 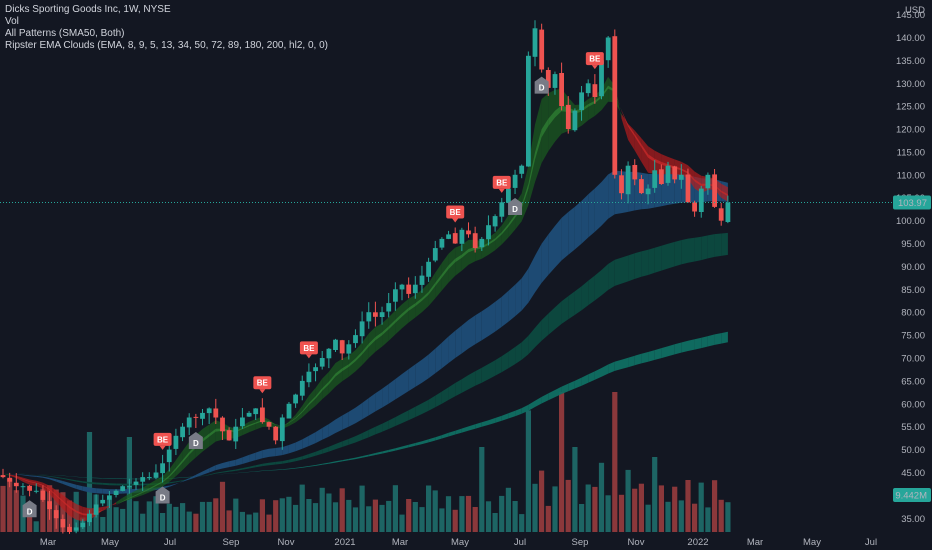 What do you see at coordinates (231, 542) in the screenshot?
I see `time-tick-label: Sep` at bounding box center [231, 542].